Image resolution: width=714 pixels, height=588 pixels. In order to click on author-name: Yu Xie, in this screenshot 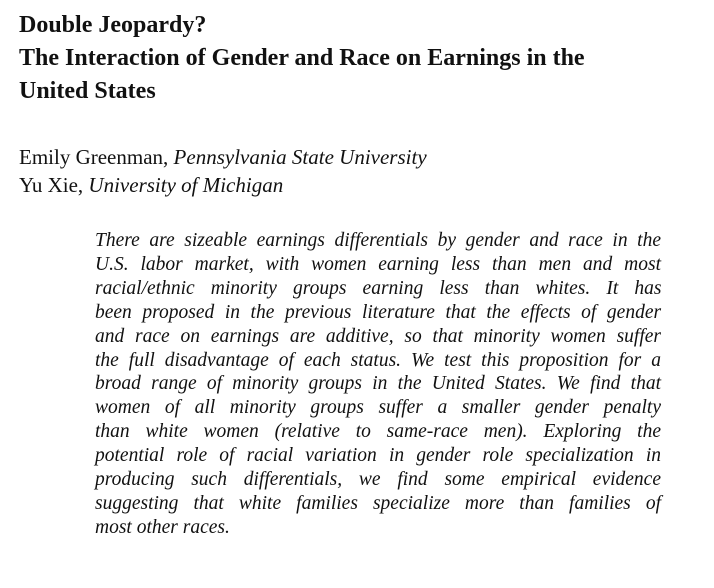, I will do `click(51, 185)`.